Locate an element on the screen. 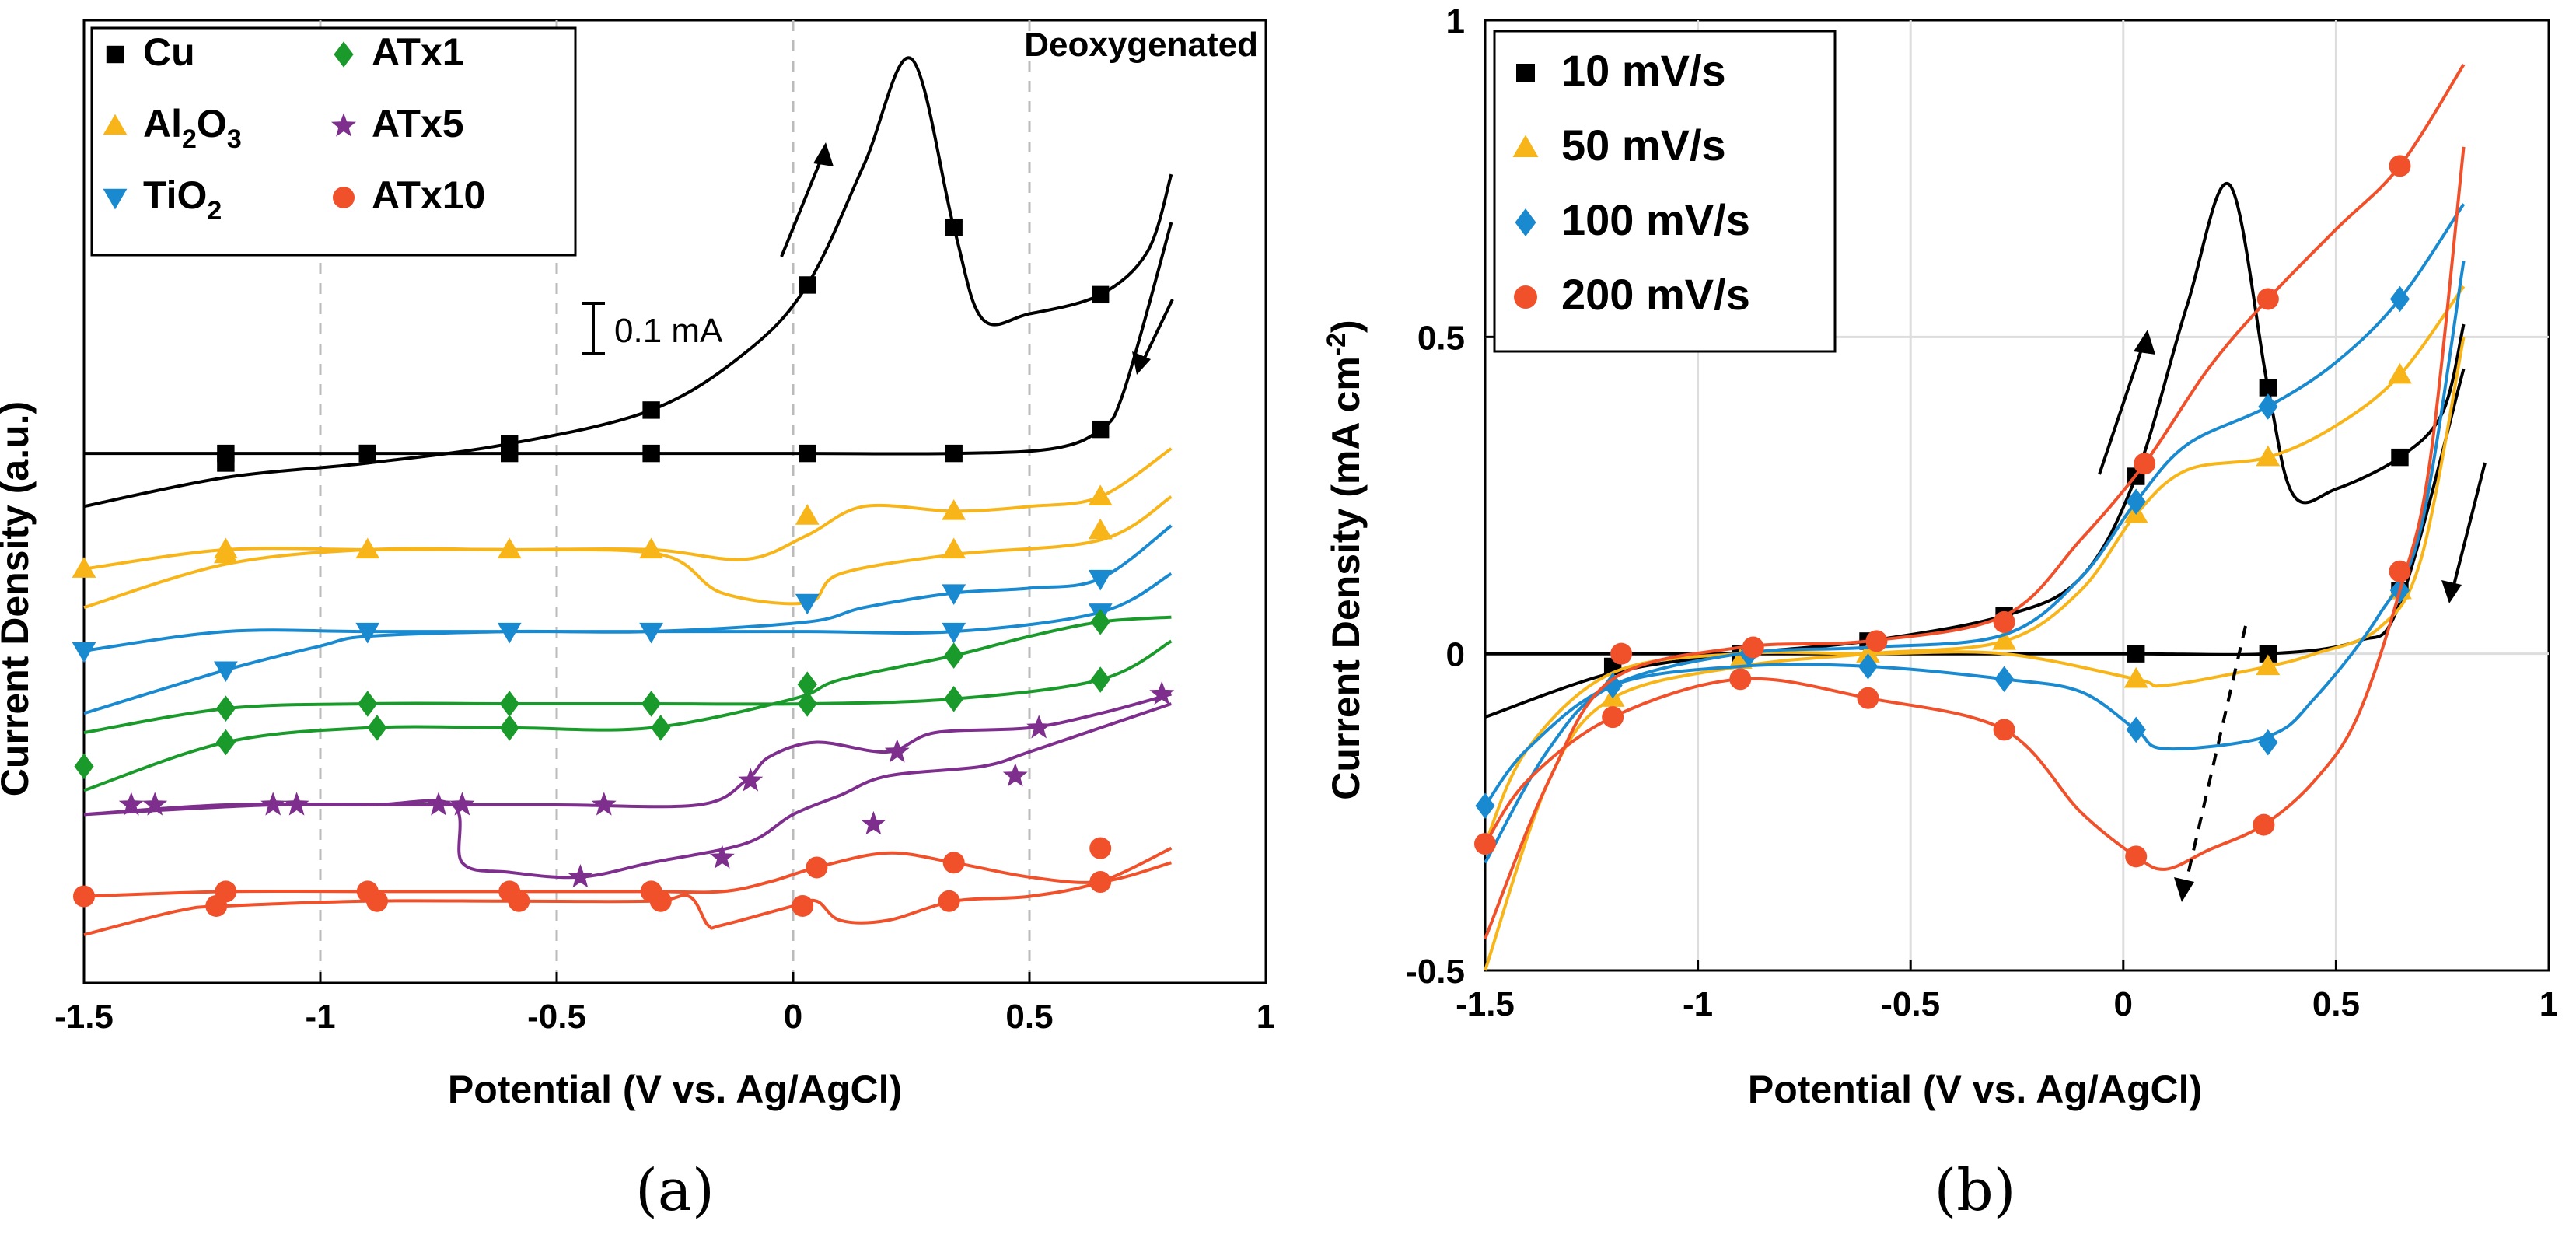 The image size is (2576, 1238). panel-a-series-atx10 is located at coordinates (623, 887).